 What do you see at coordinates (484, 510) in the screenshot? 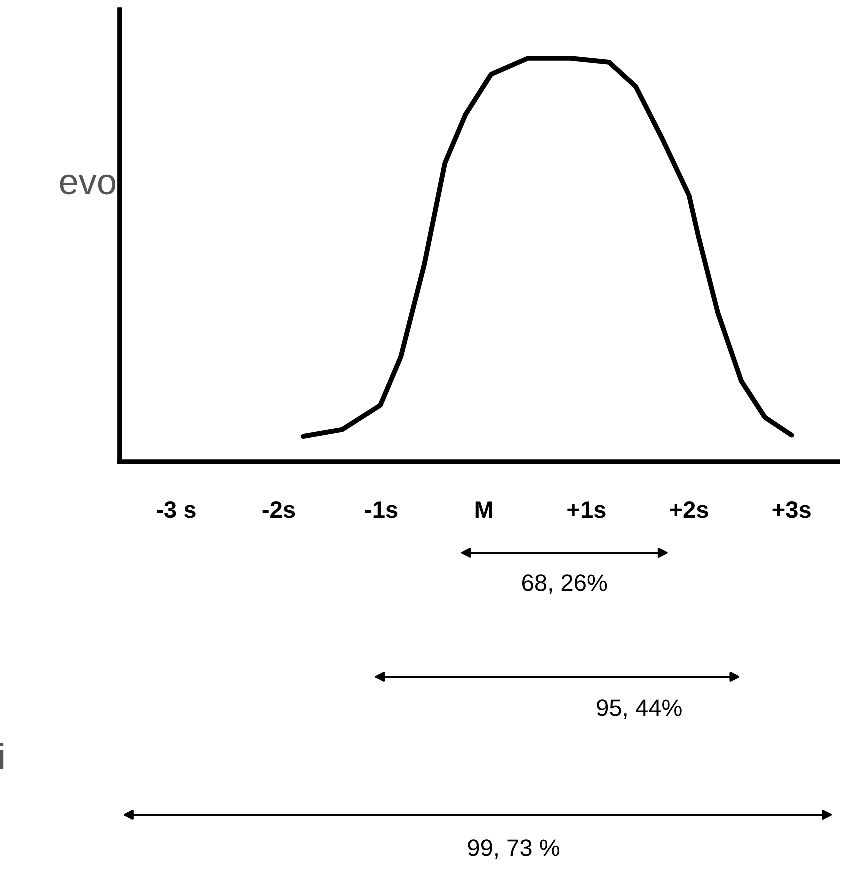
I see `x-tick-label: M` at bounding box center [484, 510].